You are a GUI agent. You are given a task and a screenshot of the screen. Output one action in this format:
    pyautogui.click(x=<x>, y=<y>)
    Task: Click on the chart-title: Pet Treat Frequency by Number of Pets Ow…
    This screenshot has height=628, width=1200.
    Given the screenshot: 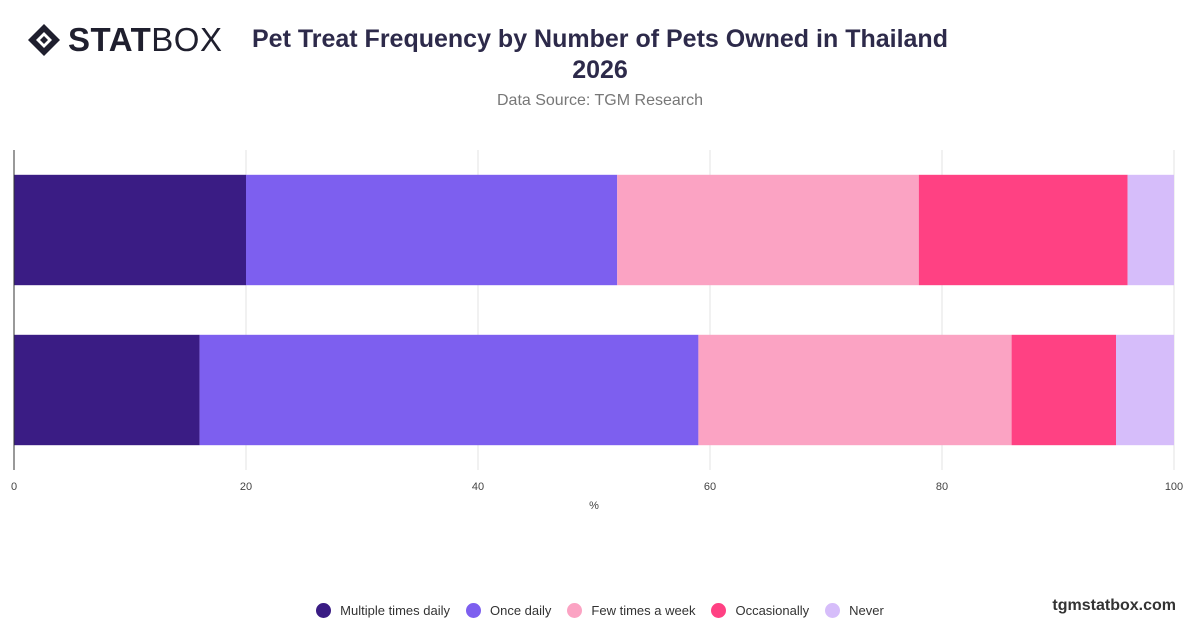 What is the action you would take?
    pyautogui.click(x=600, y=54)
    